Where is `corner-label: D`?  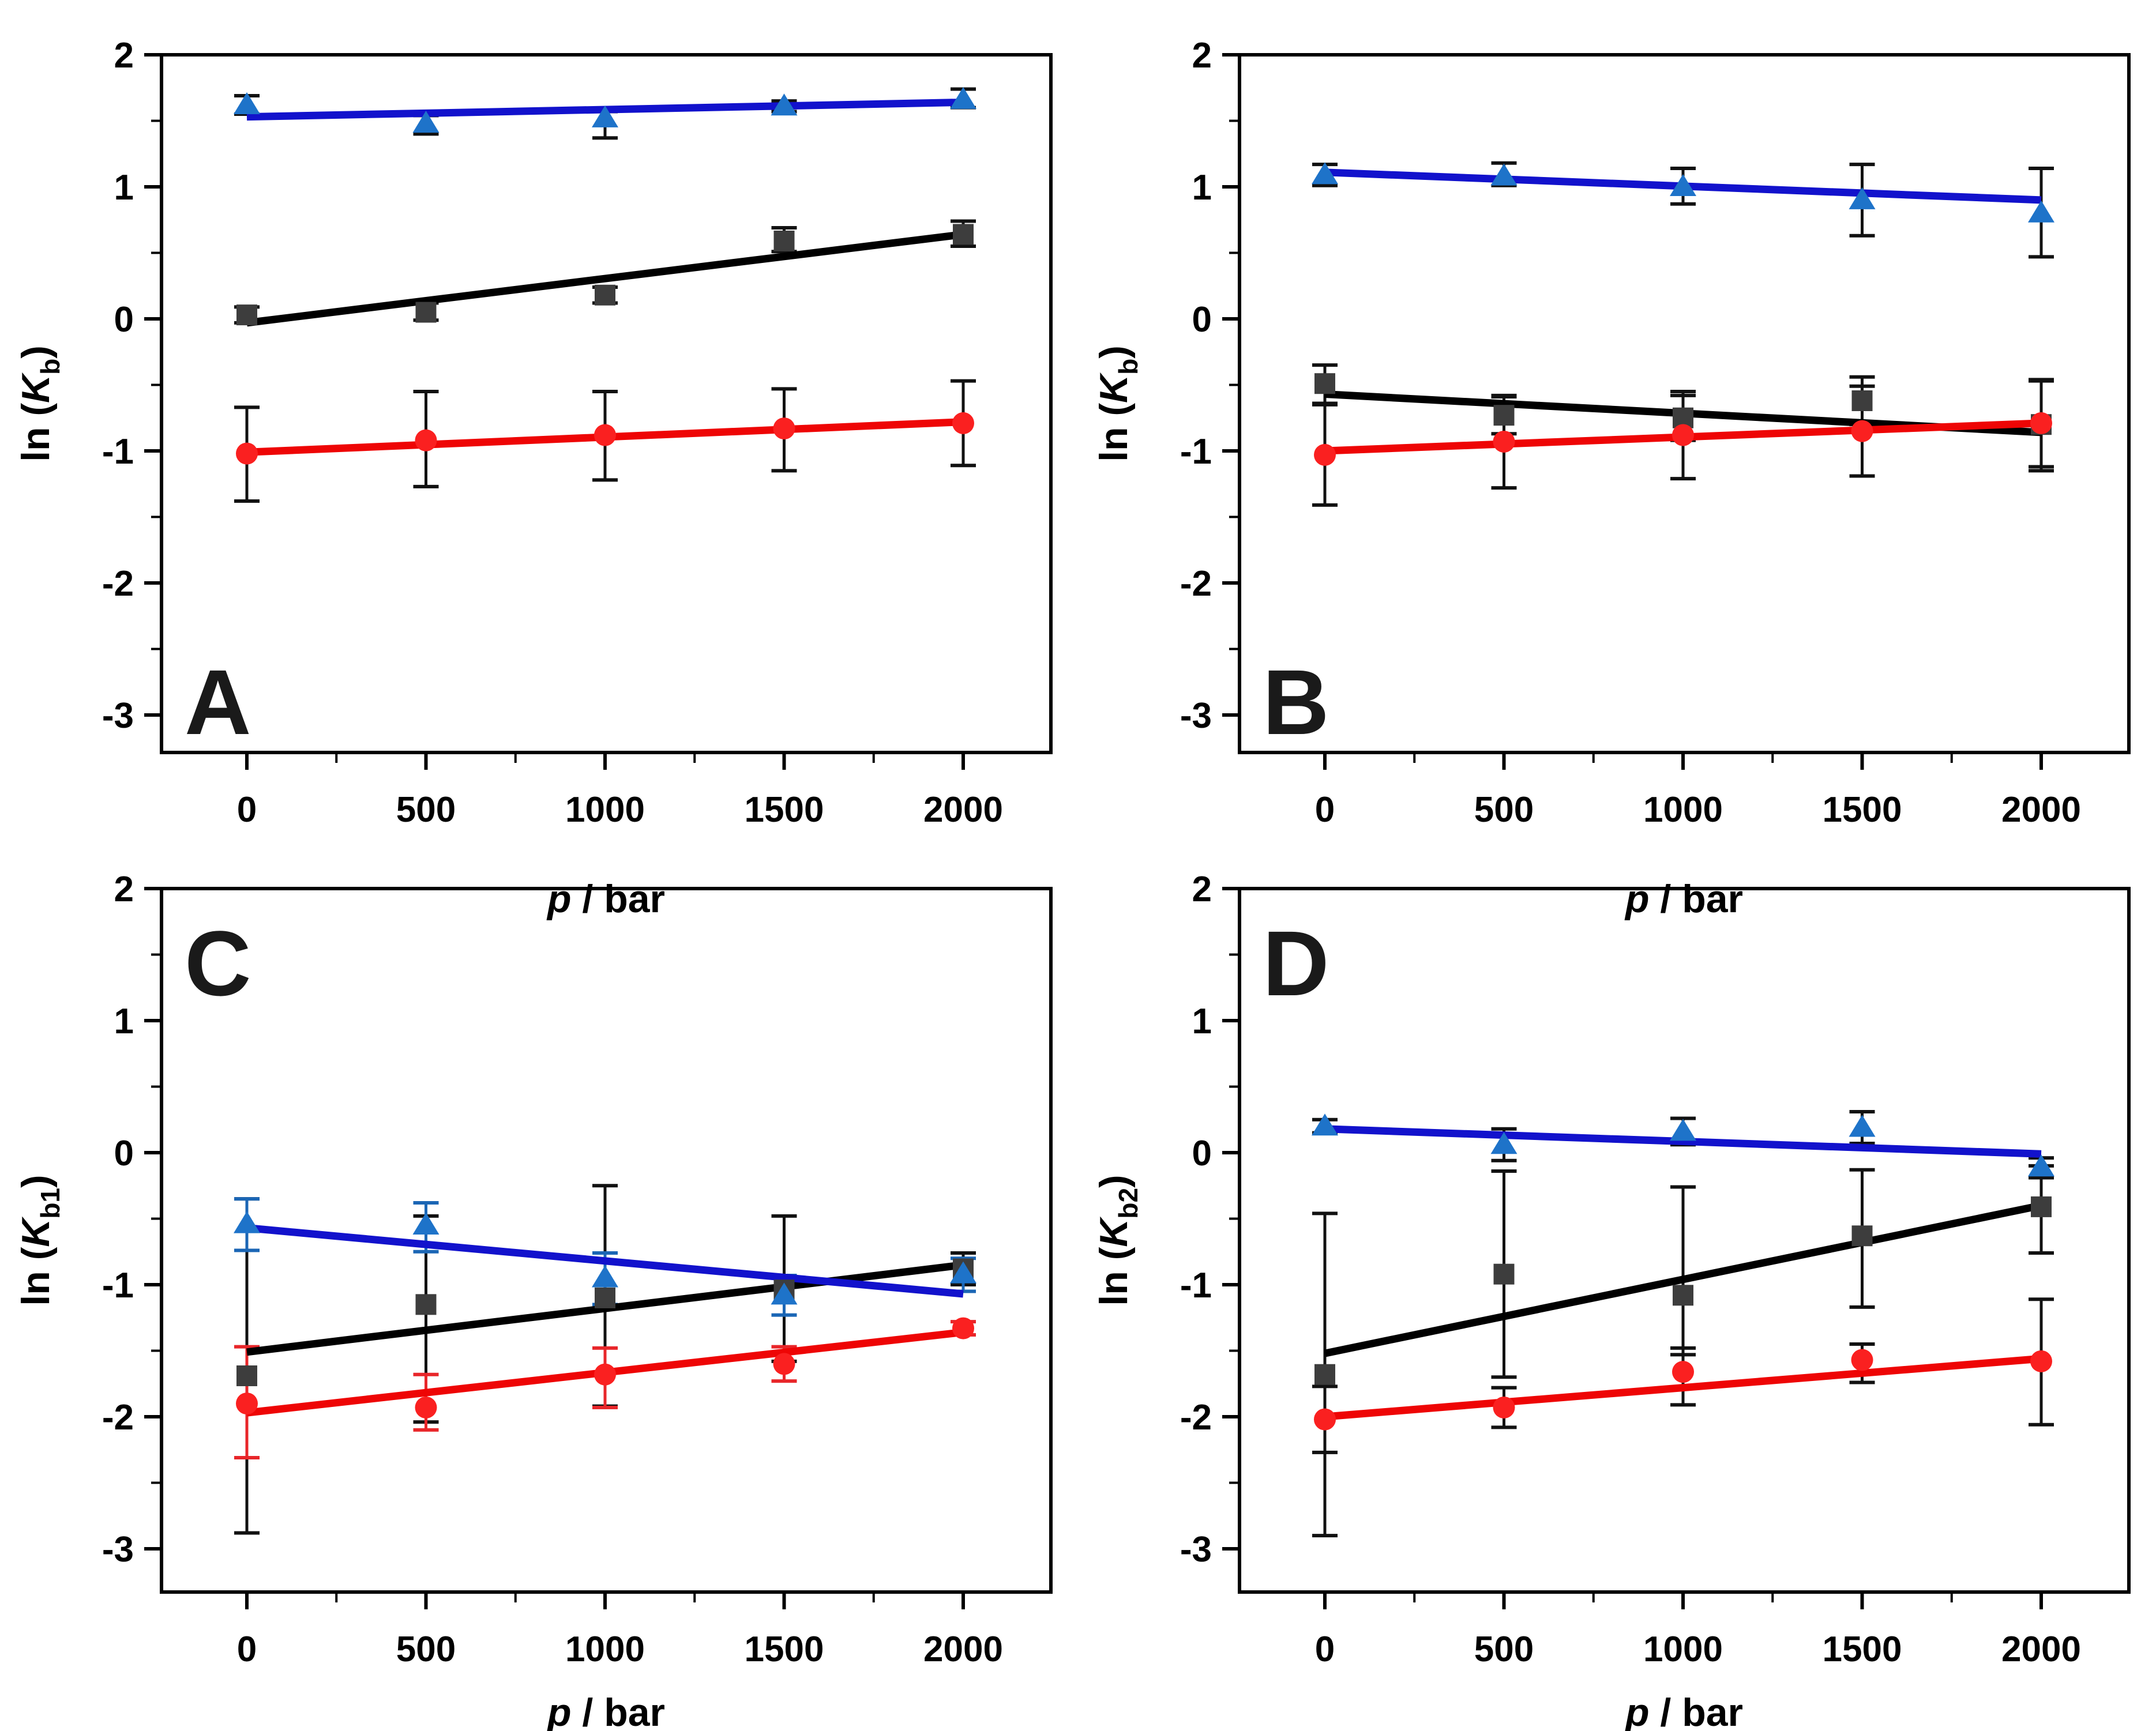
corner-label: D is located at coordinates (1296, 963).